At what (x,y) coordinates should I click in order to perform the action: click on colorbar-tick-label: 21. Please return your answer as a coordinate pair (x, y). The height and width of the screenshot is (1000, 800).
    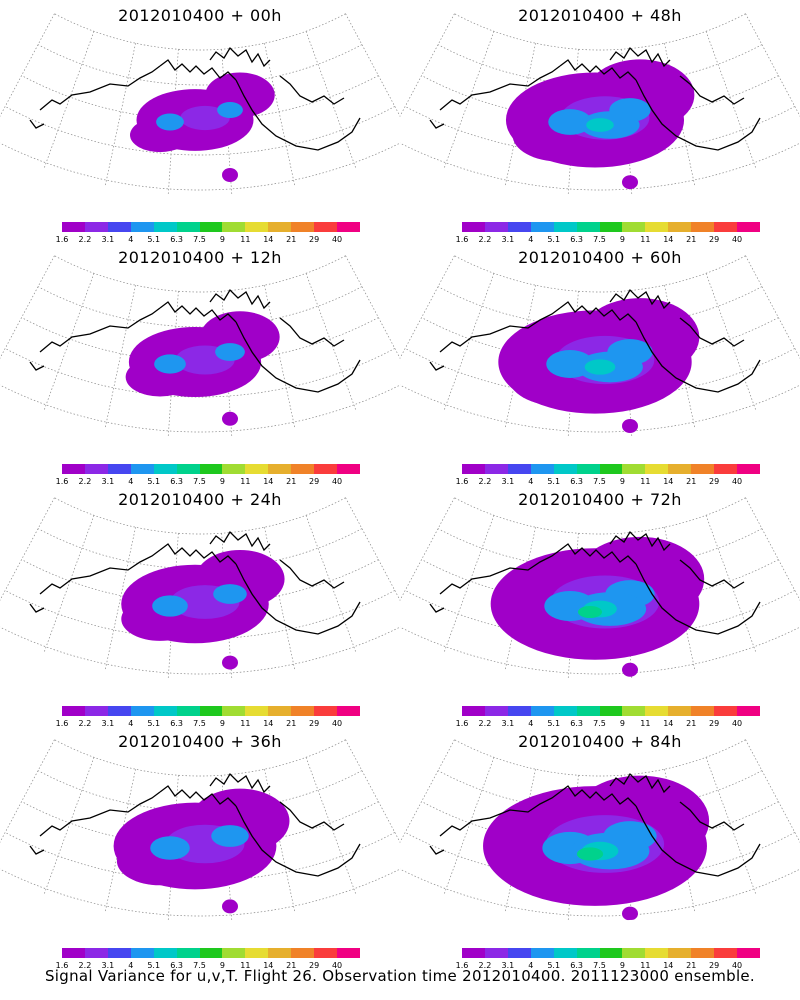
    Looking at the image, I should click on (291, 723).